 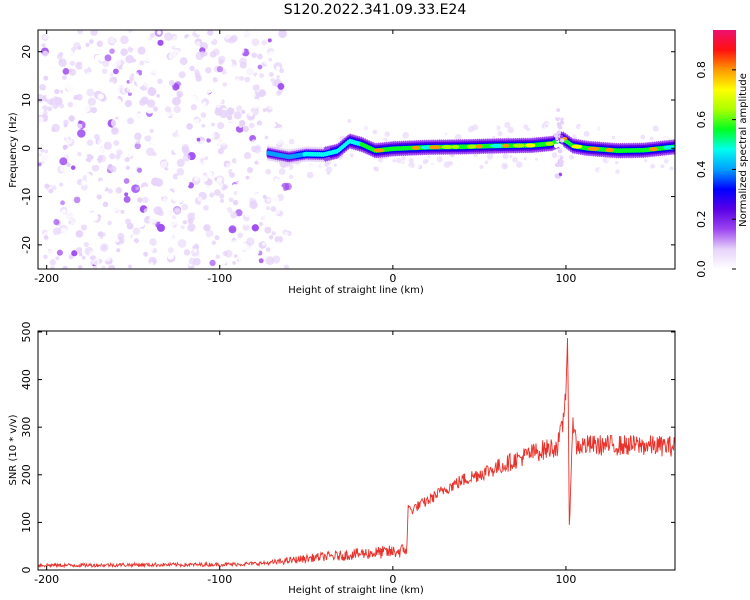 I want to click on colorbar-tick-label: 0.4, so click(x=701, y=170).